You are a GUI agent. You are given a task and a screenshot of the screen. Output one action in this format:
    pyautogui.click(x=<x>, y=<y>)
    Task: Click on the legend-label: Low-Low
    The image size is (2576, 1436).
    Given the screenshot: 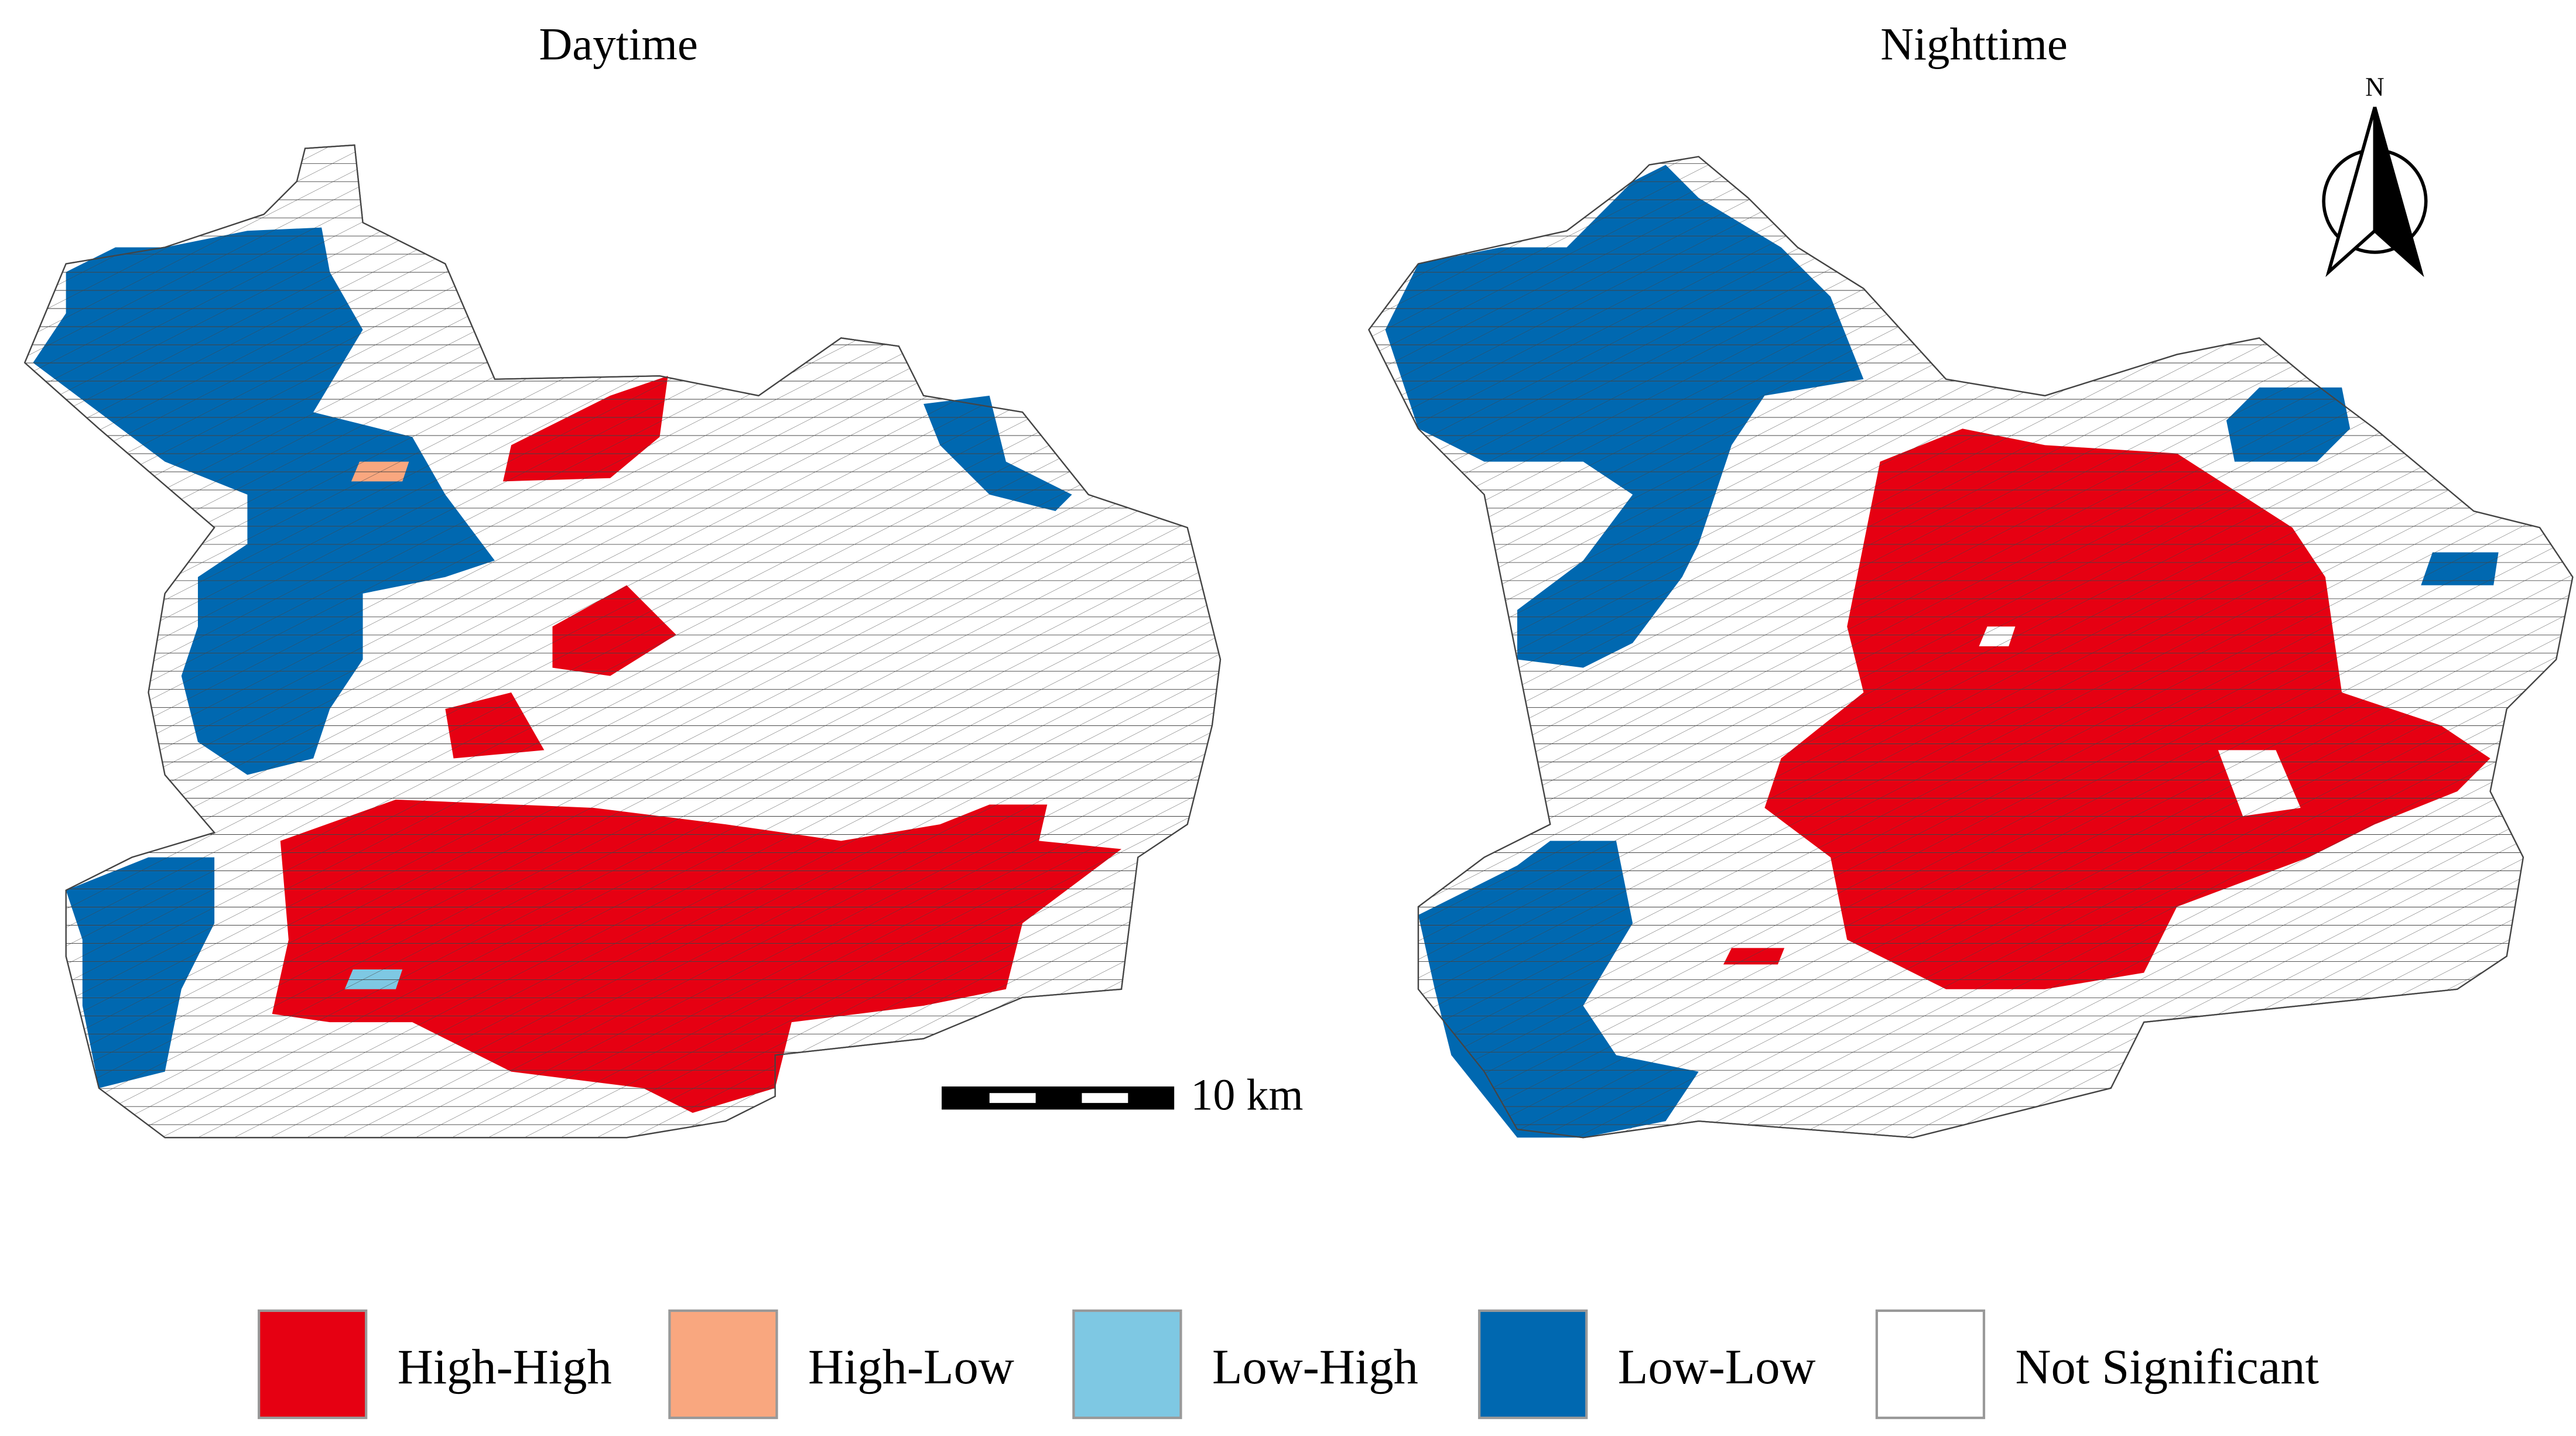 What is the action you would take?
    pyautogui.click(x=1717, y=1367)
    